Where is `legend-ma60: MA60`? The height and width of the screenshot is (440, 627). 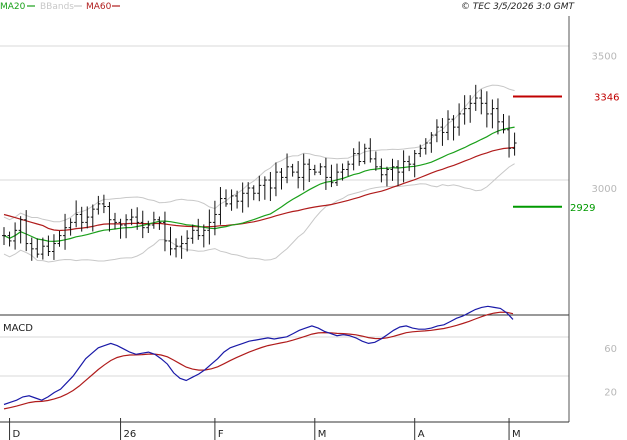
legend-ma60: MA60 is located at coordinates (99, 7).